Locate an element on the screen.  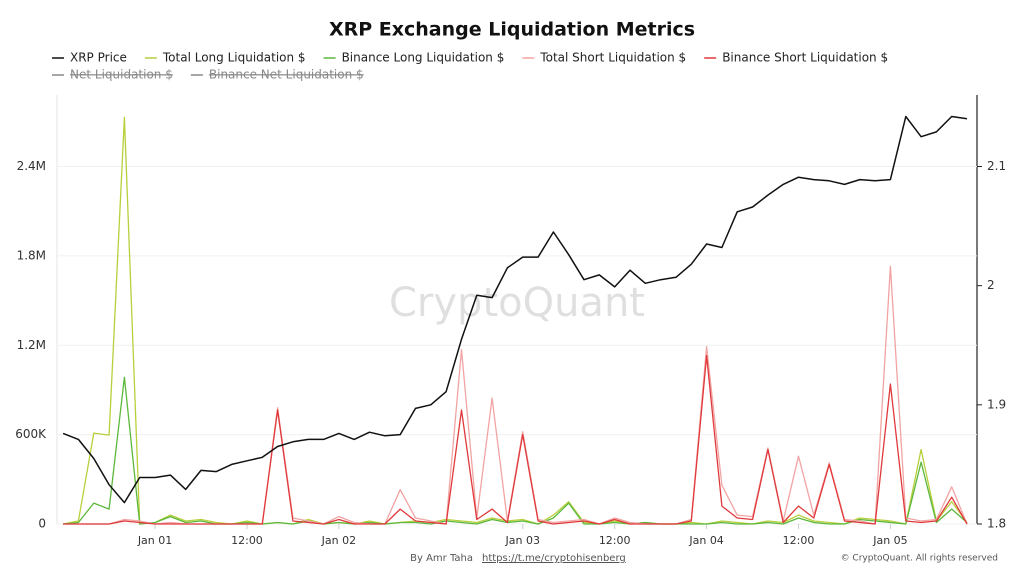
legend-label: XRP Price is located at coordinates (98, 58).